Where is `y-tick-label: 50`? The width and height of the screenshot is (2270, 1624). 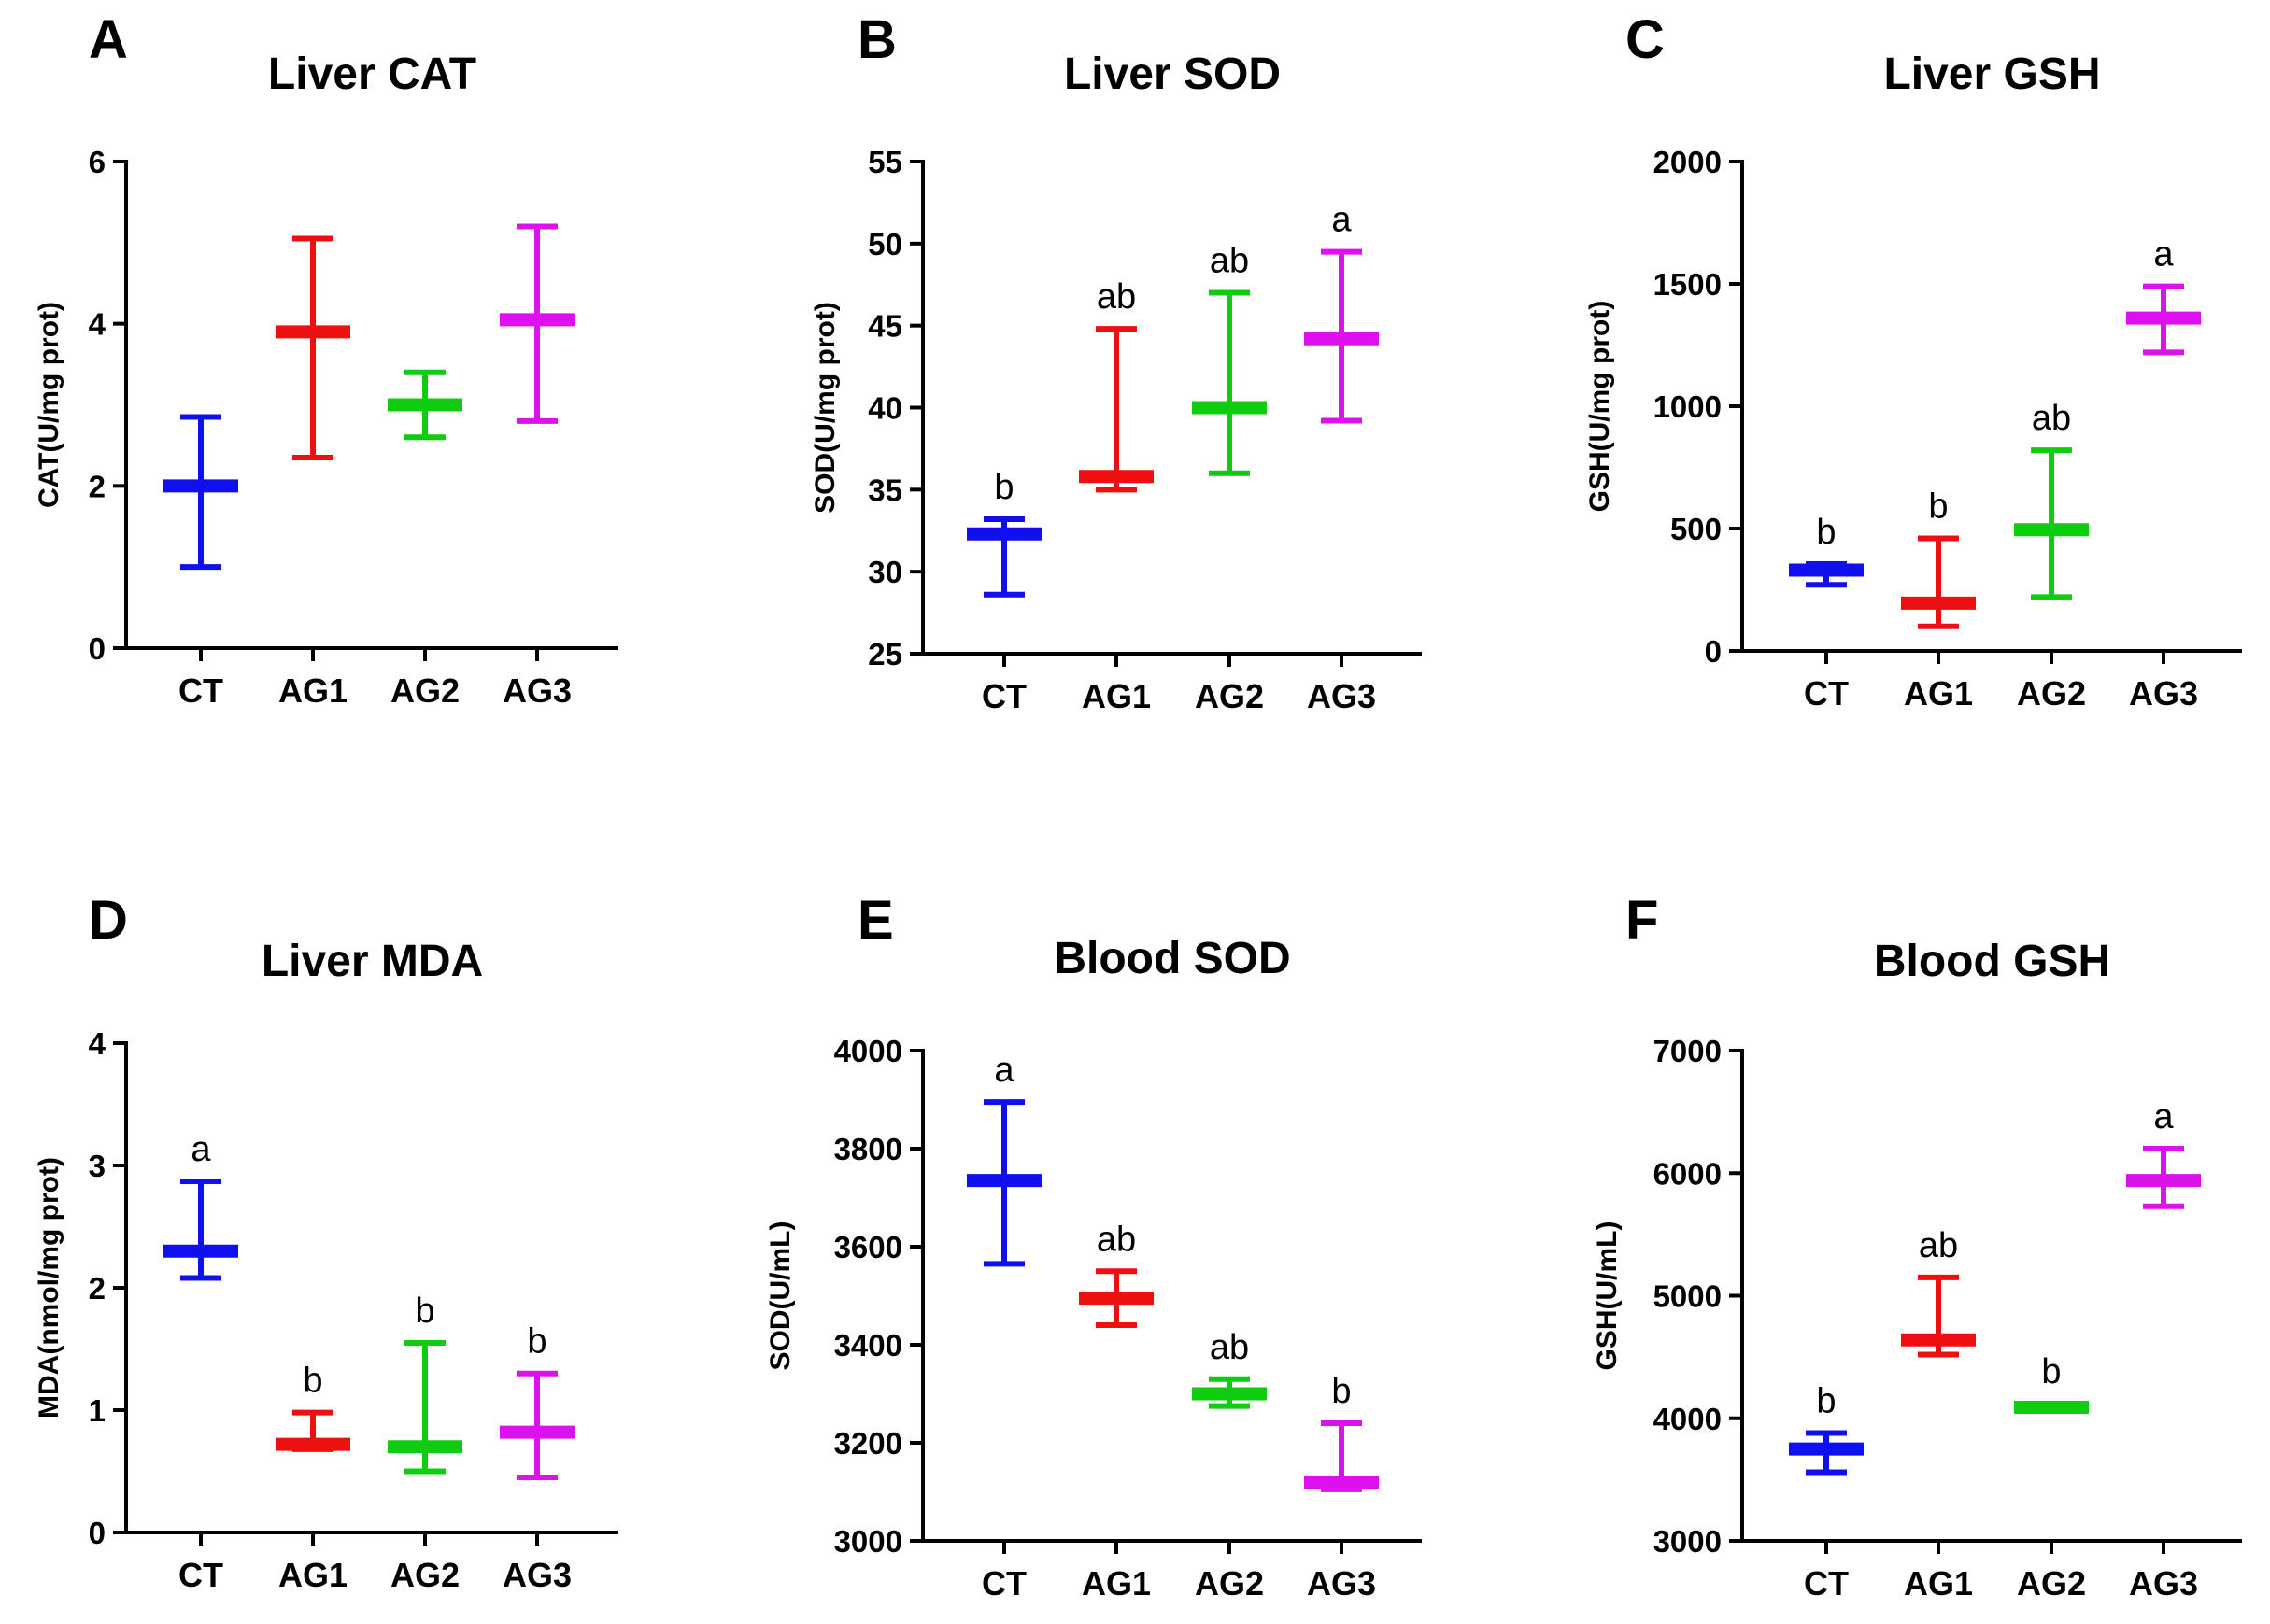
y-tick-label: 50 is located at coordinates (885, 244).